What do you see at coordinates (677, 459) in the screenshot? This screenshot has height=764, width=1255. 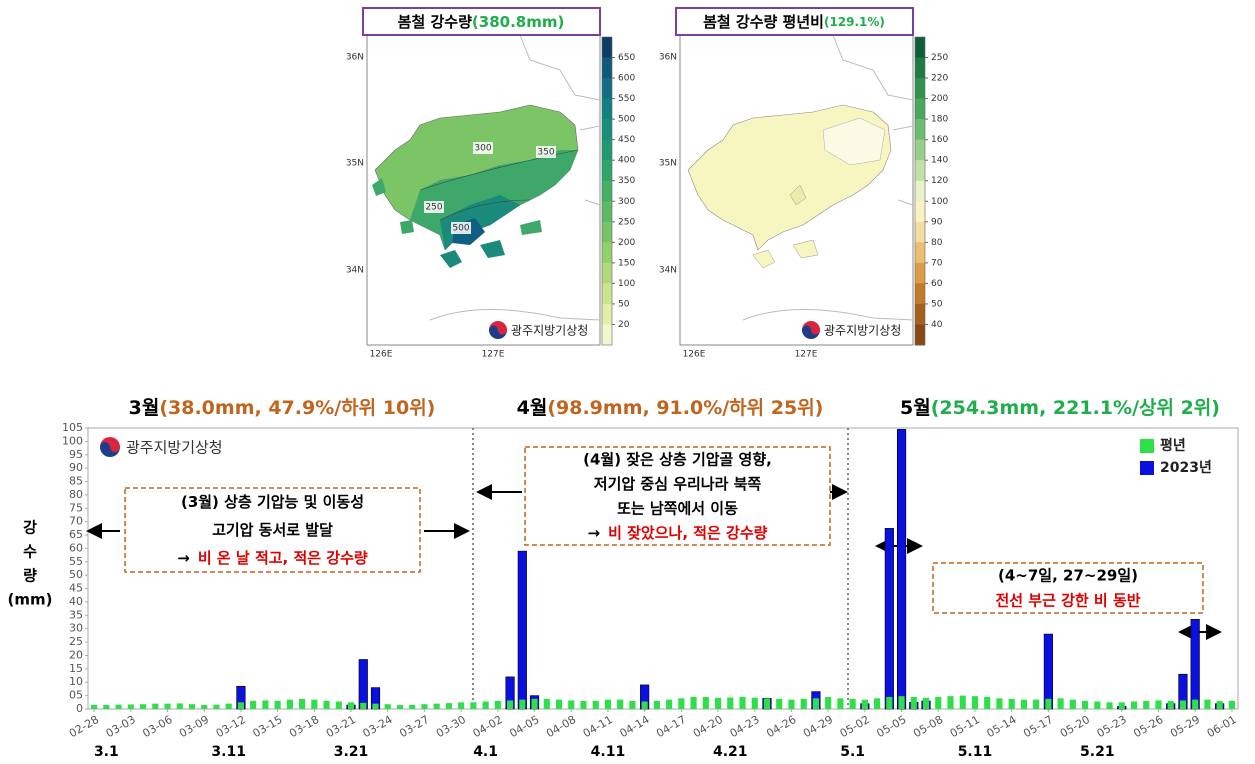 I see `annotation-line: (4월) 잦은 상층 기압골 영향,` at bounding box center [677, 459].